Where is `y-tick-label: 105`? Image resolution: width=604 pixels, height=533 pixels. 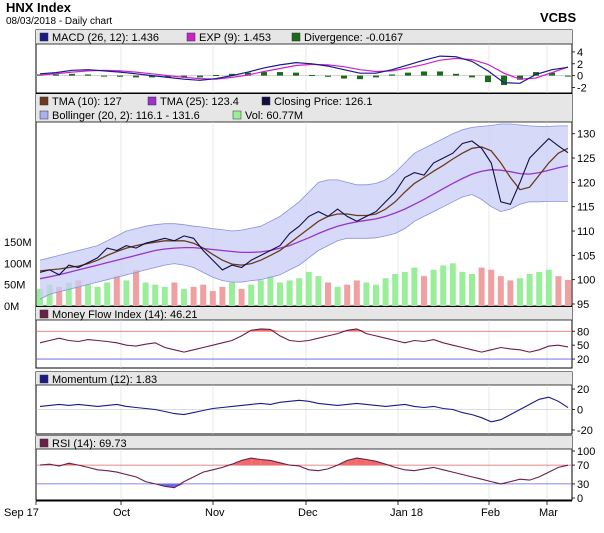
y-tick-label: 105 is located at coordinates (586, 256).